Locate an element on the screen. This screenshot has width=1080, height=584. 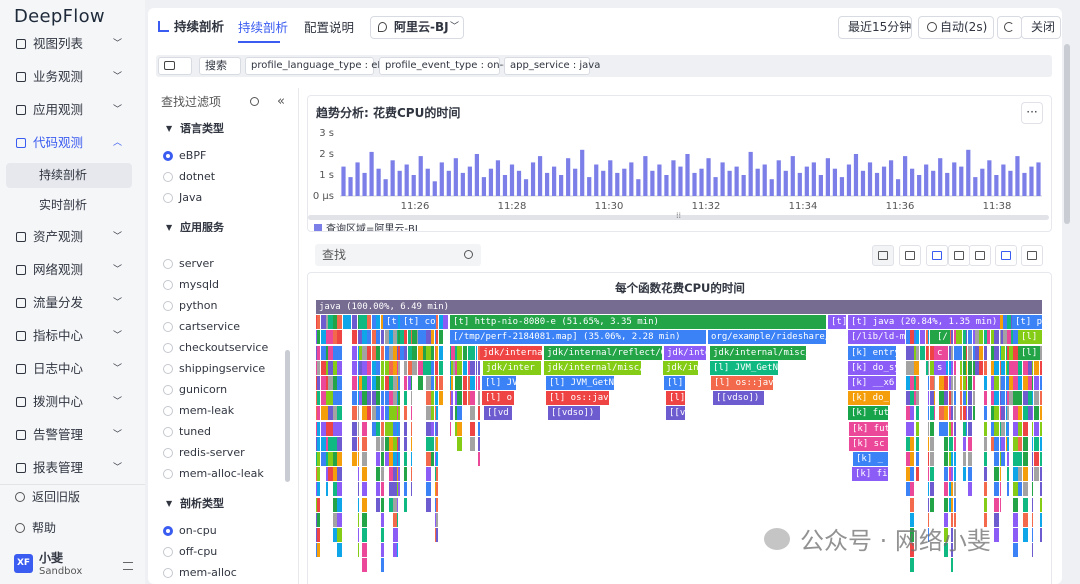
flame-frame: [[vd is located at coordinates (498, 413).